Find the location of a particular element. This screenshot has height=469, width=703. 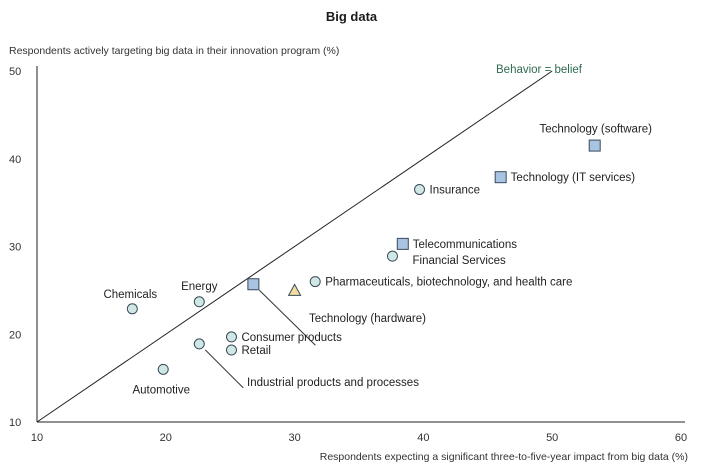

point-consumer-products-circle is located at coordinates (231, 337).